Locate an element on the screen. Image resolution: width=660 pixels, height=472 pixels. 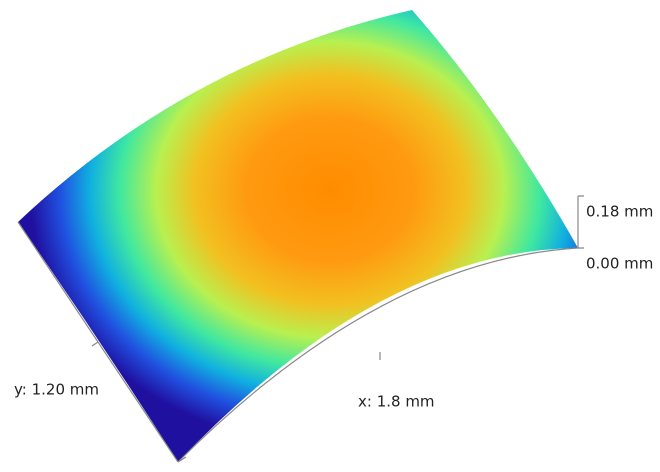
x-axis-label: x: 1.8 mm is located at coordinates (396, 402).